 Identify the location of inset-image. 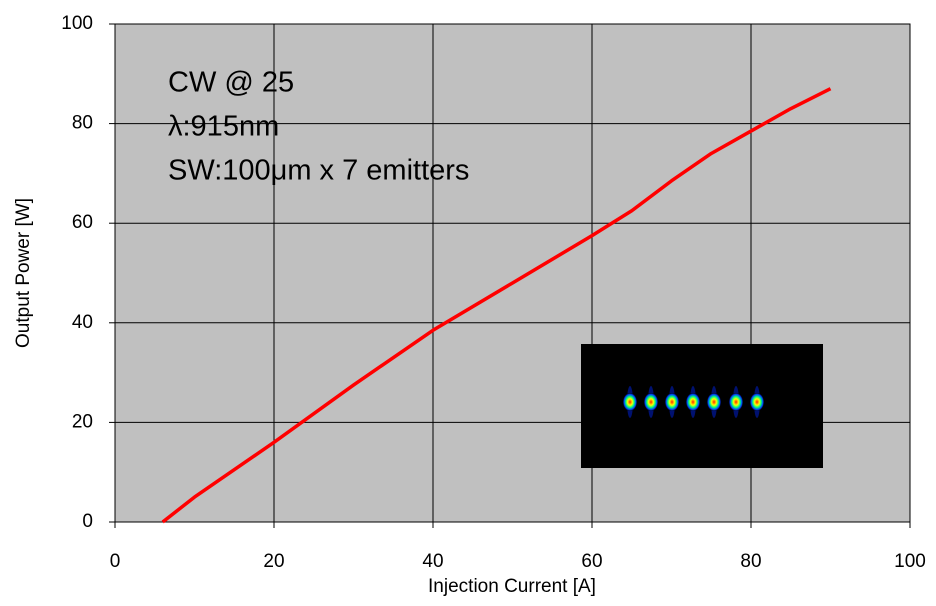
(702, 406).